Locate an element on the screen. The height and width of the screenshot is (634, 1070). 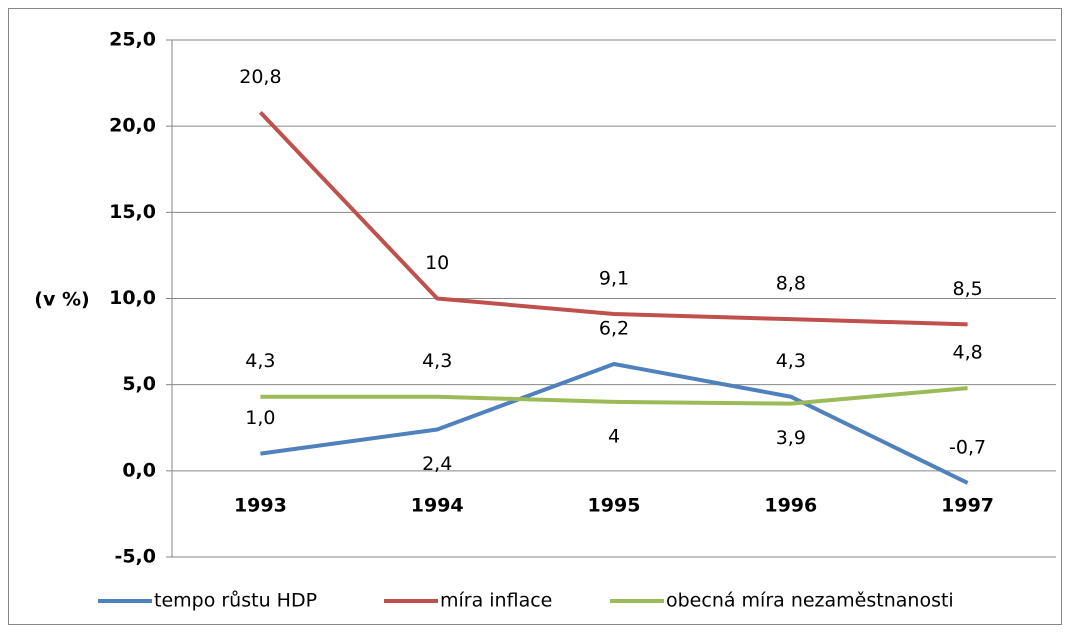
data-label: 2,4 is located at coordinates (437, 464).